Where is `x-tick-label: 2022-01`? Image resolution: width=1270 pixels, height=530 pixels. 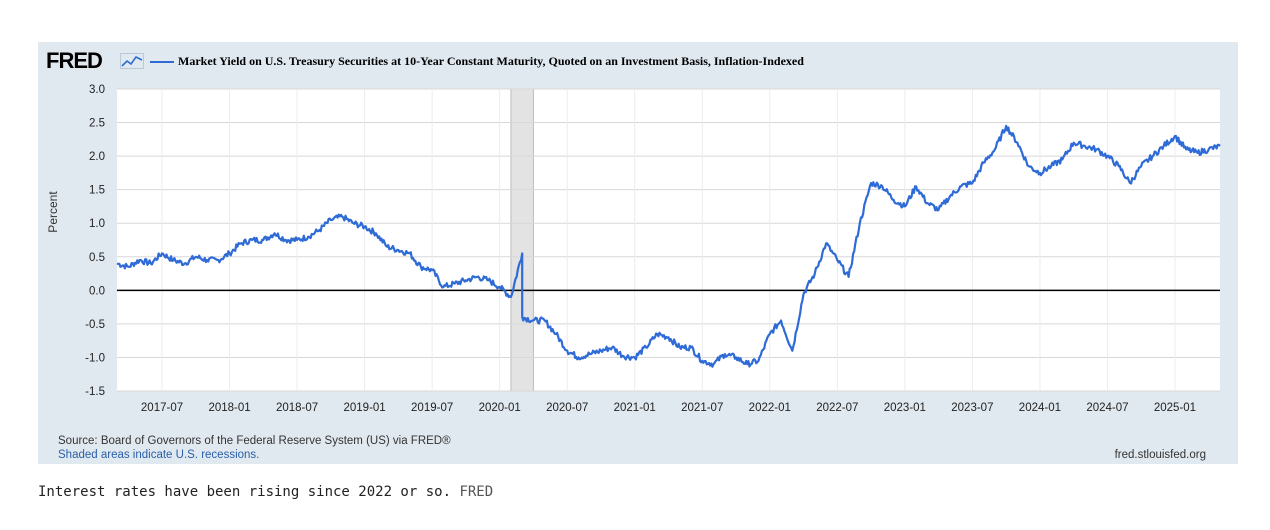 x-tick-label: 2022-01 is located at coordinates (770, 408).